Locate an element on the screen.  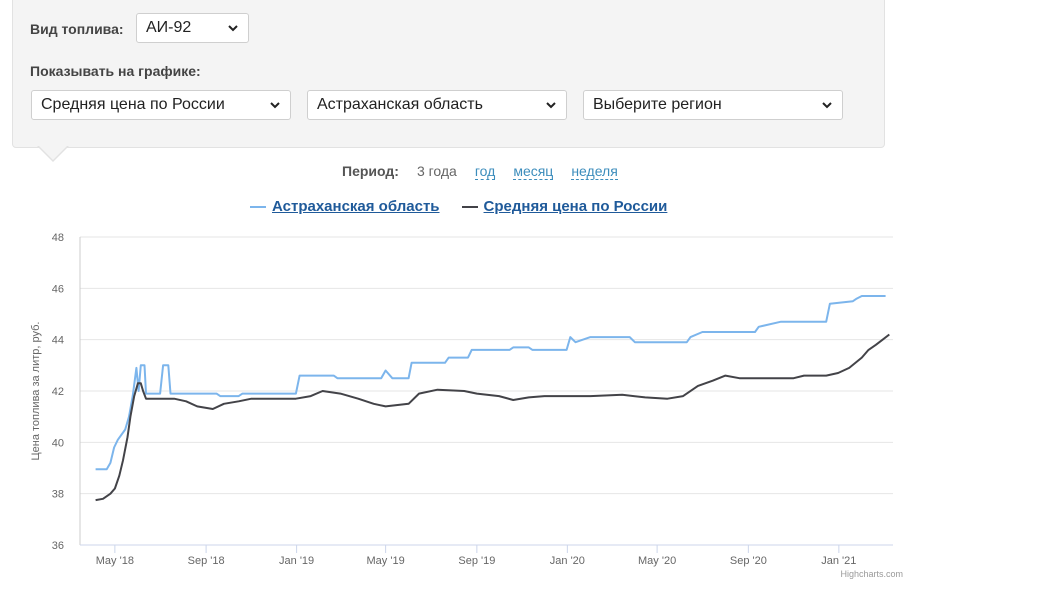
x-tick-label: Jan '19 is located at coordinates (296, 561).